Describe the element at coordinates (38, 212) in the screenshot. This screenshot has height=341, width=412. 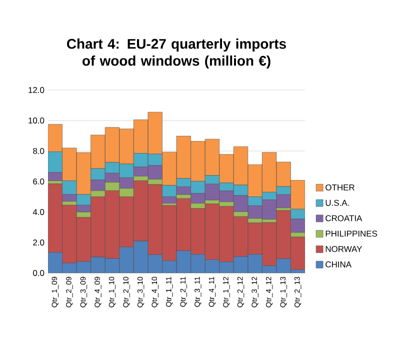
I see `y-tick-label: 4.0` at that location.